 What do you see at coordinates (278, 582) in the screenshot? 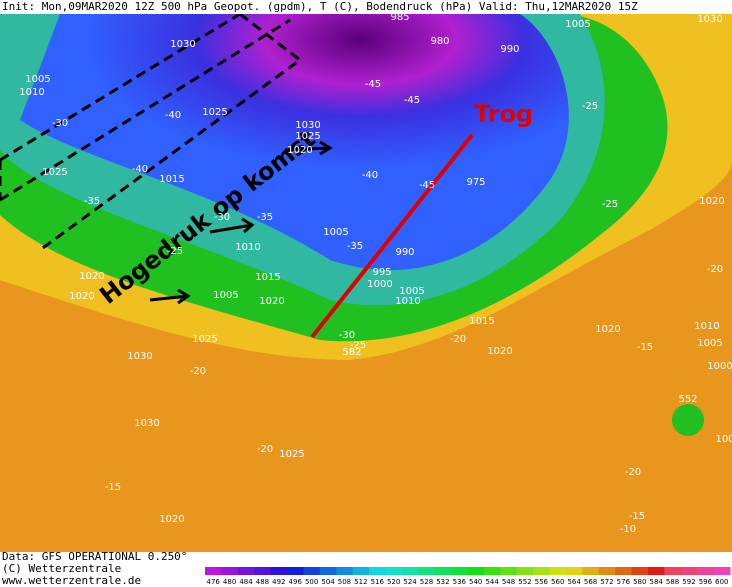
I see `colorbar-tick-label: 492` at bounding box center [278, 582].